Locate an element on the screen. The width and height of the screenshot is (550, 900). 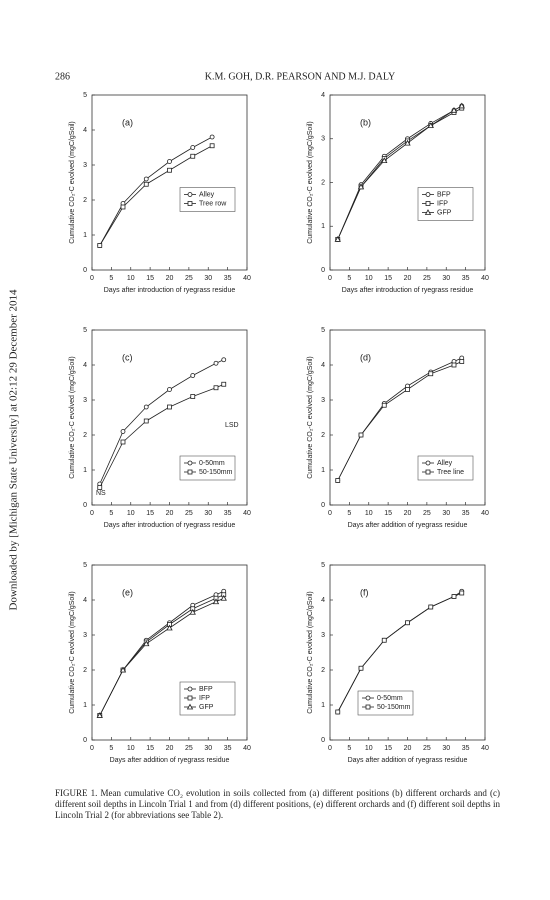
annotation: NS is located at coordinates (101, 493).